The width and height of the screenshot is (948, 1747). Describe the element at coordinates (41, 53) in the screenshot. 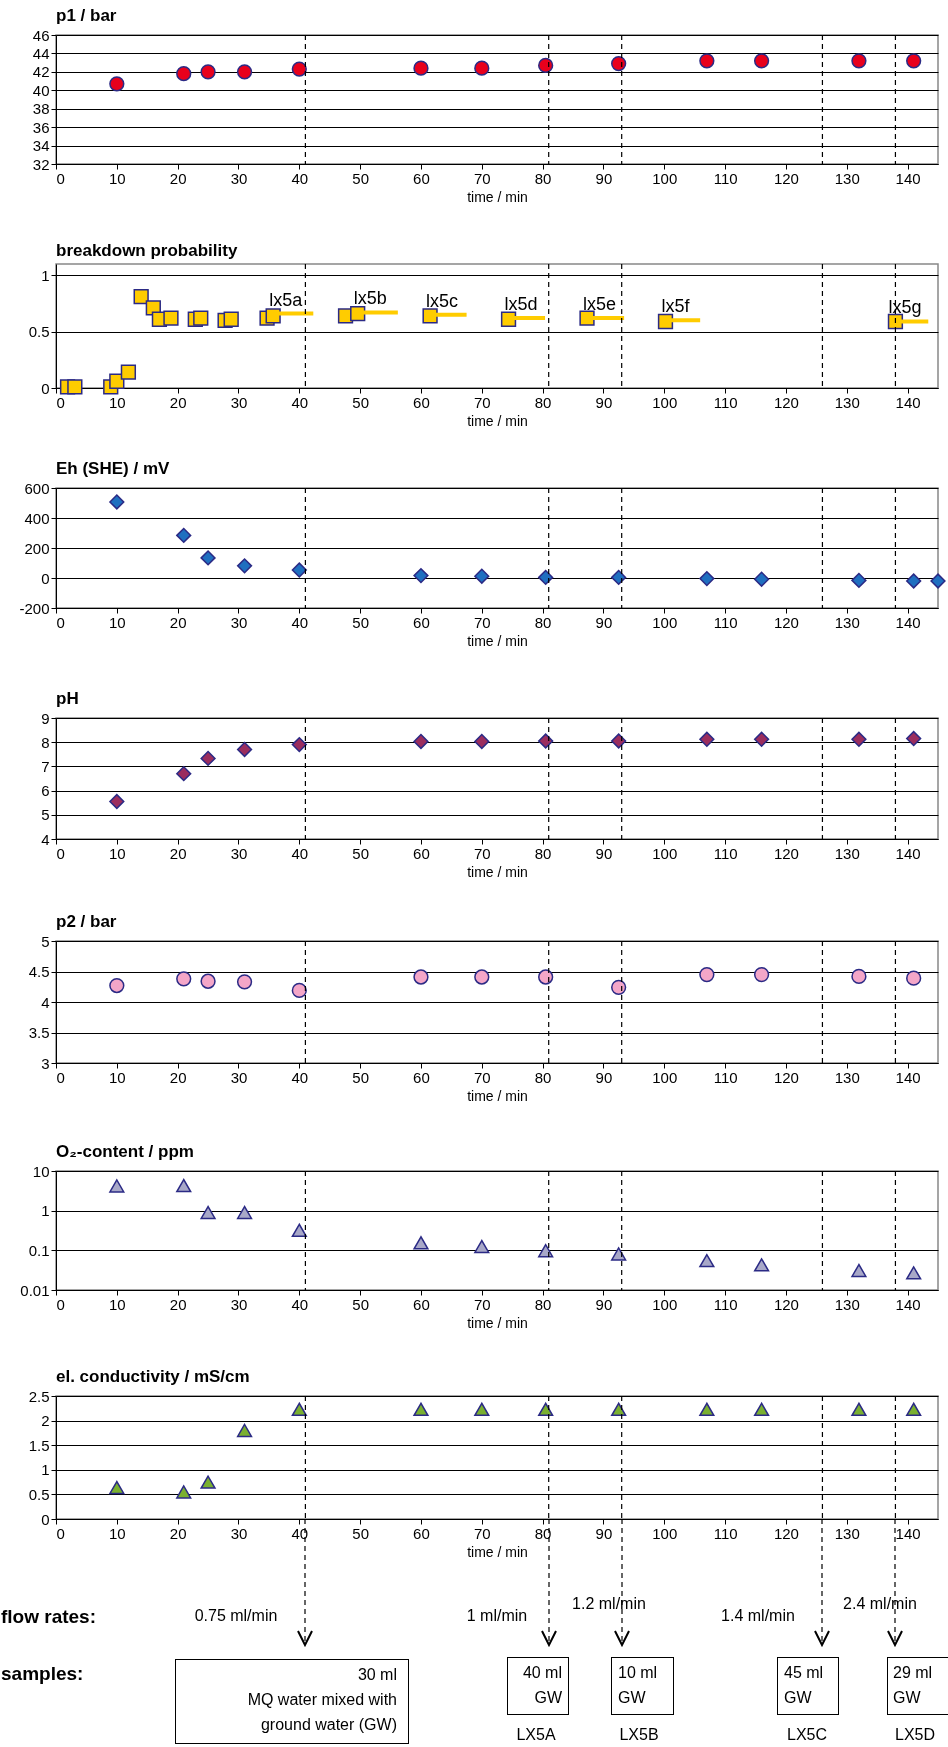

I see `y-tick-label: 44` at that location.